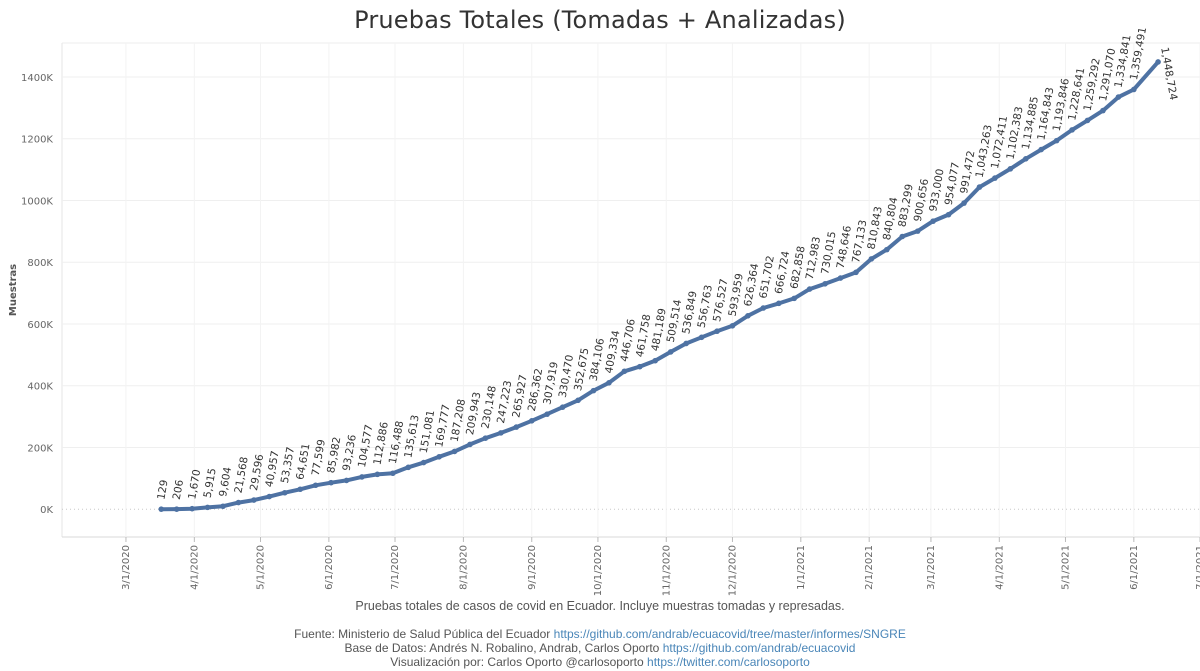  I want to click on data-label: 556,763, so click(705, 306).